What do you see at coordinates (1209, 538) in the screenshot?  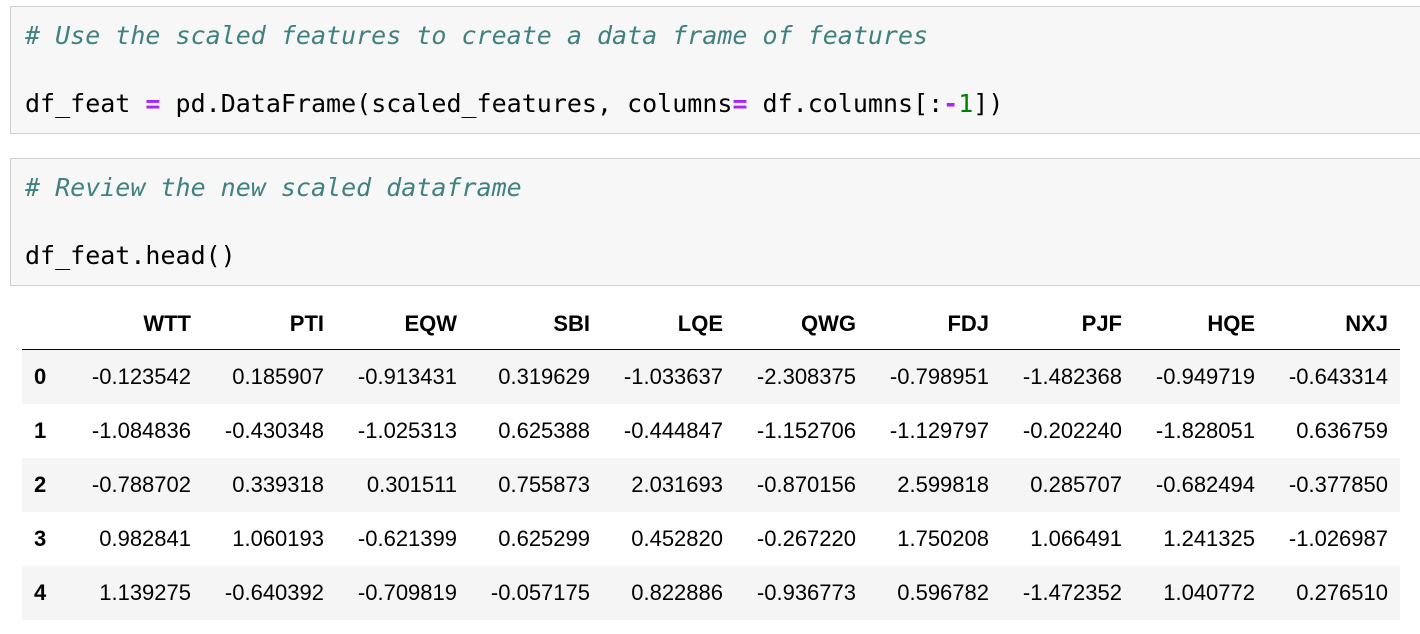 I see `table-cell: 1.241325` at bounding box center [1209, 538].